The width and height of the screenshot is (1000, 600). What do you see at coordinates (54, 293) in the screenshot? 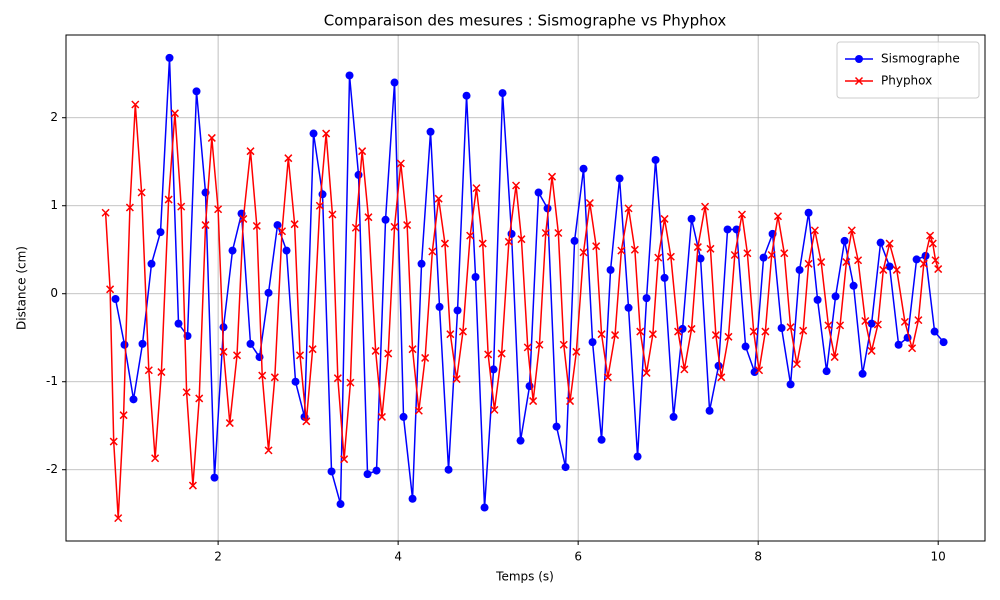
I see `y-tick-label: 0` at bounding box center [54, 293].